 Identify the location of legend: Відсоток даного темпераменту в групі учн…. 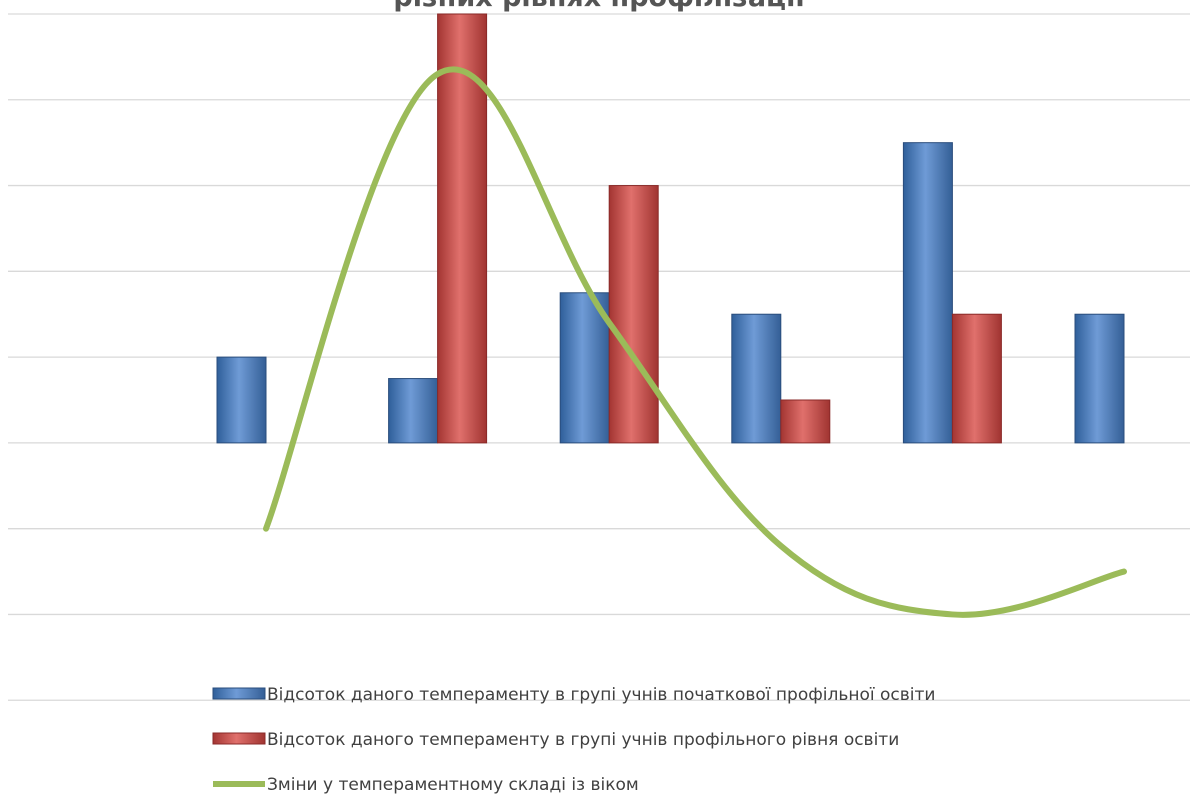
(573, 739).